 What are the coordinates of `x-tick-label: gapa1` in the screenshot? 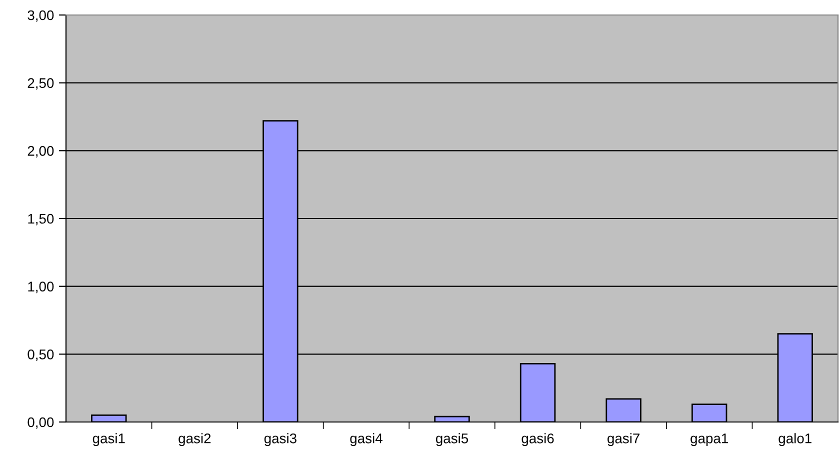 It's located at (709, 440).